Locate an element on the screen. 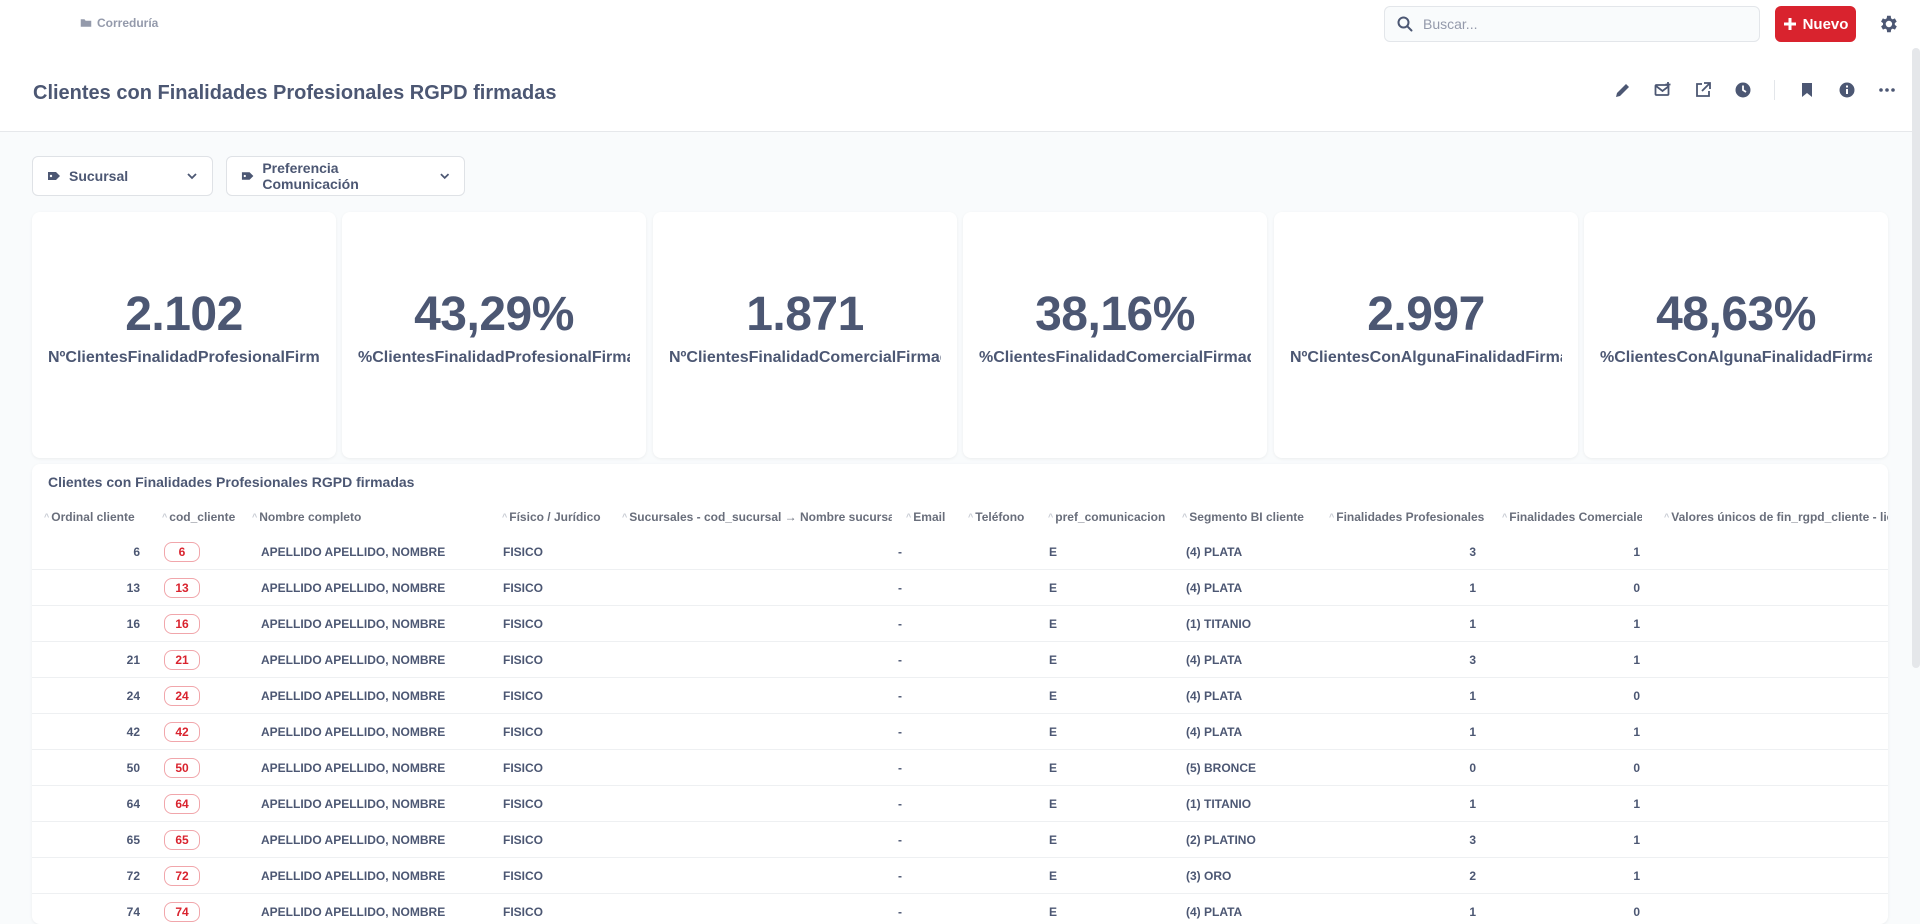  metric-label: %ClientesConAlgunaFinalidadFirmada is located at coordinates (1736, 357).